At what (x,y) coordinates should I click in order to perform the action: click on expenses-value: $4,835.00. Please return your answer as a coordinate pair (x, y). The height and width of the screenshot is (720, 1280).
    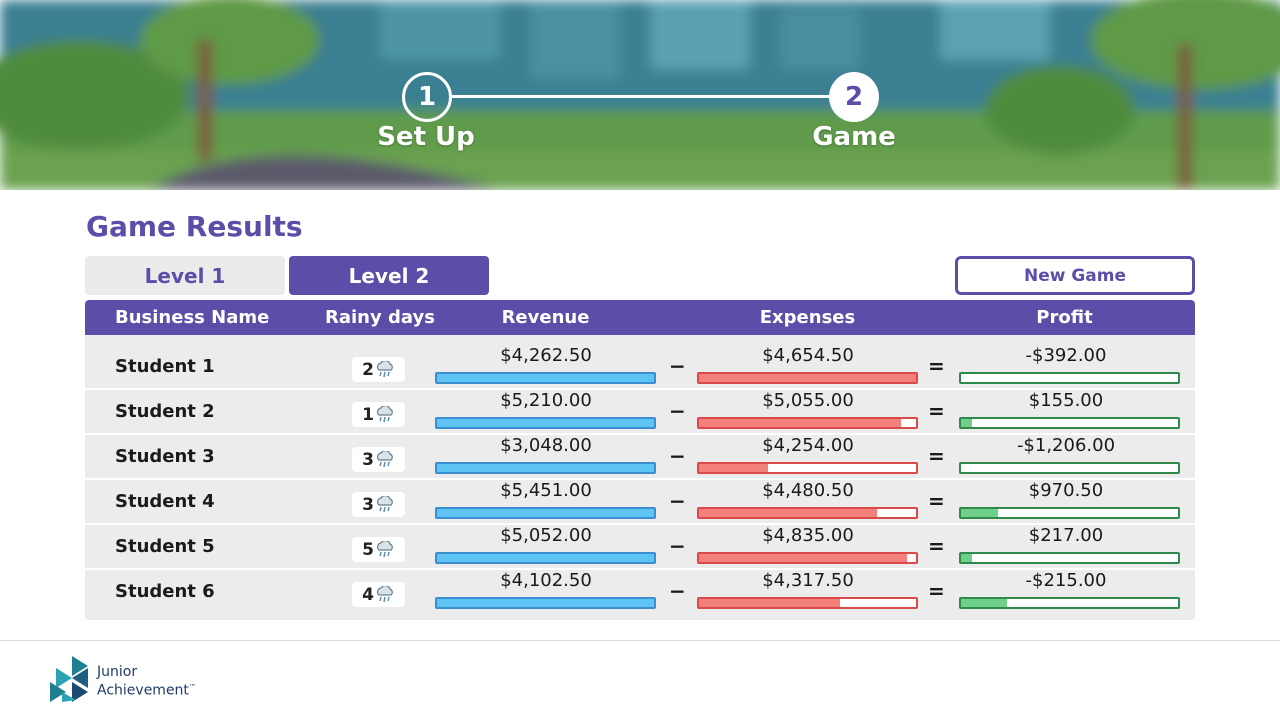
    Looking at the image, I should click on (808, 535).